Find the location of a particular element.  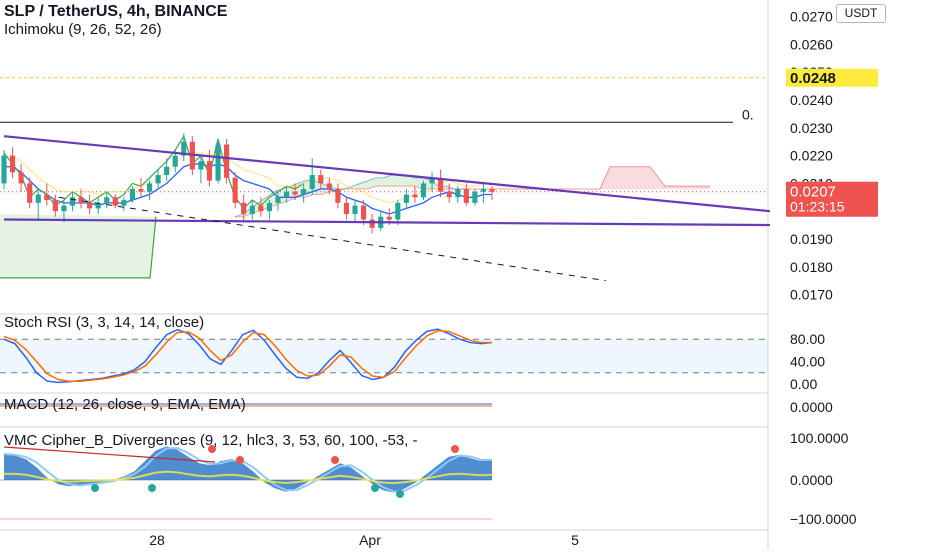

y-tick-label: 0.0260 is located at coordinates (811, 44).